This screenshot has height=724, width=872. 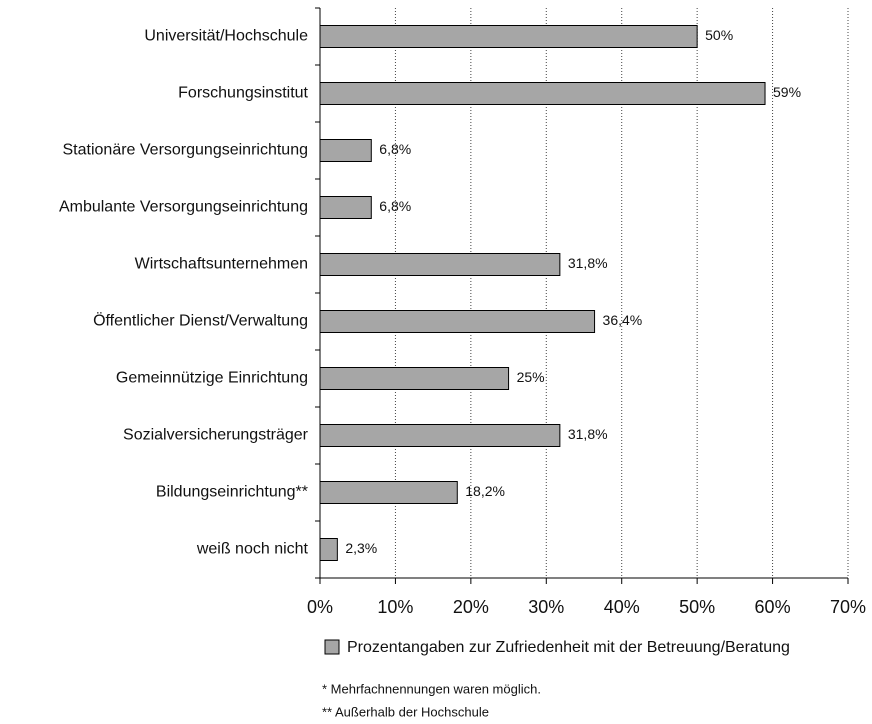 I want to click on data-label: 59%, so click(x=787, y=92).